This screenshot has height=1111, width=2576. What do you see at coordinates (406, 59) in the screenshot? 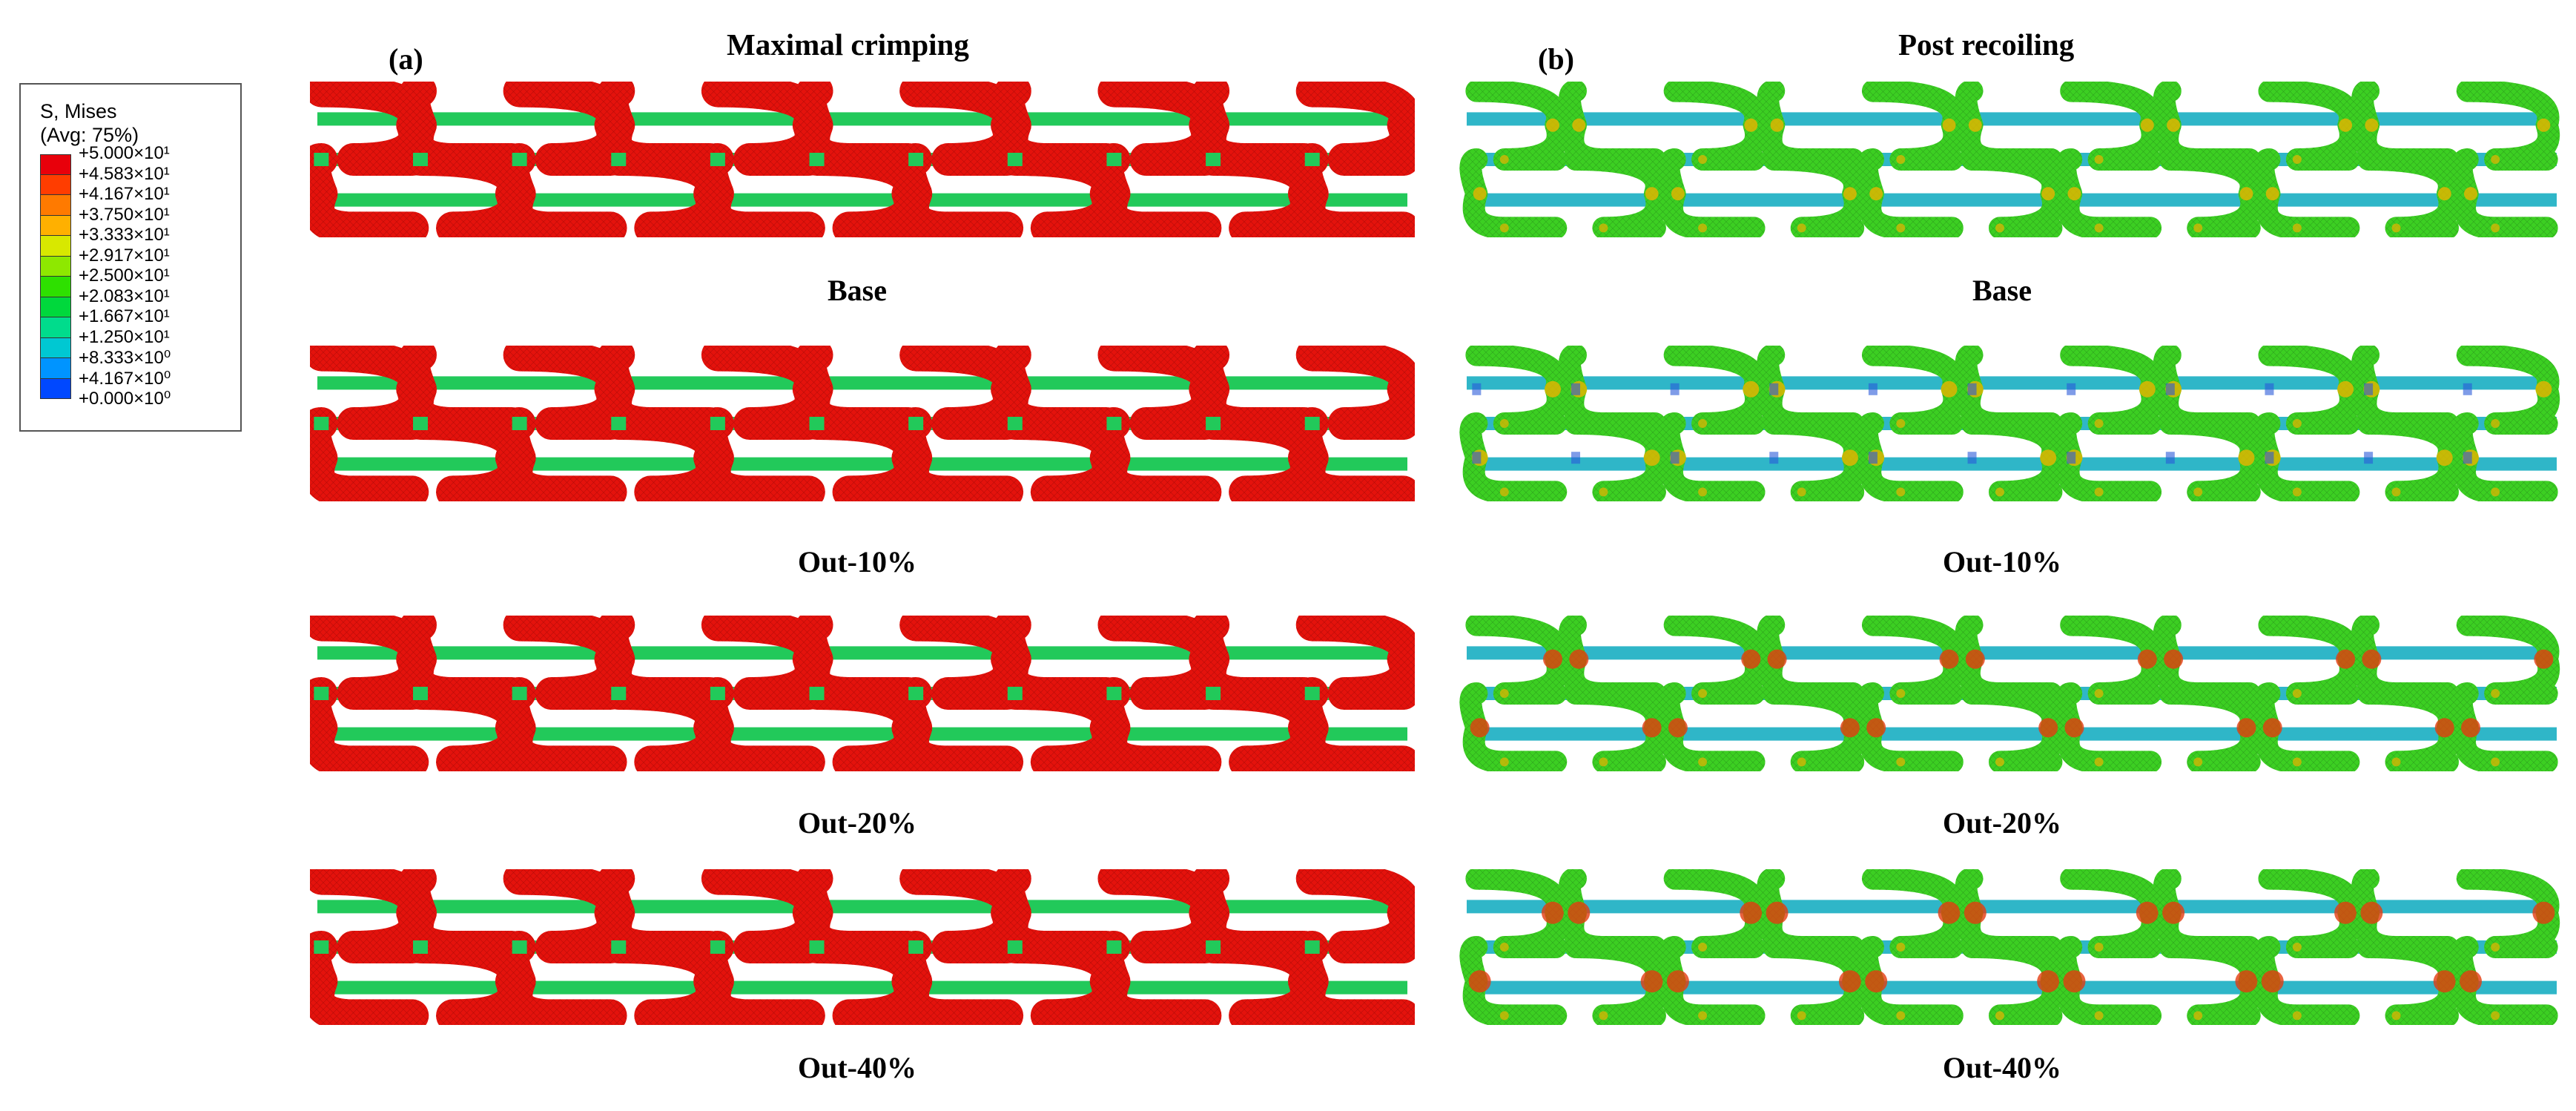
I see `panel-a-tag: (a)` at bounding box center [406, 59].